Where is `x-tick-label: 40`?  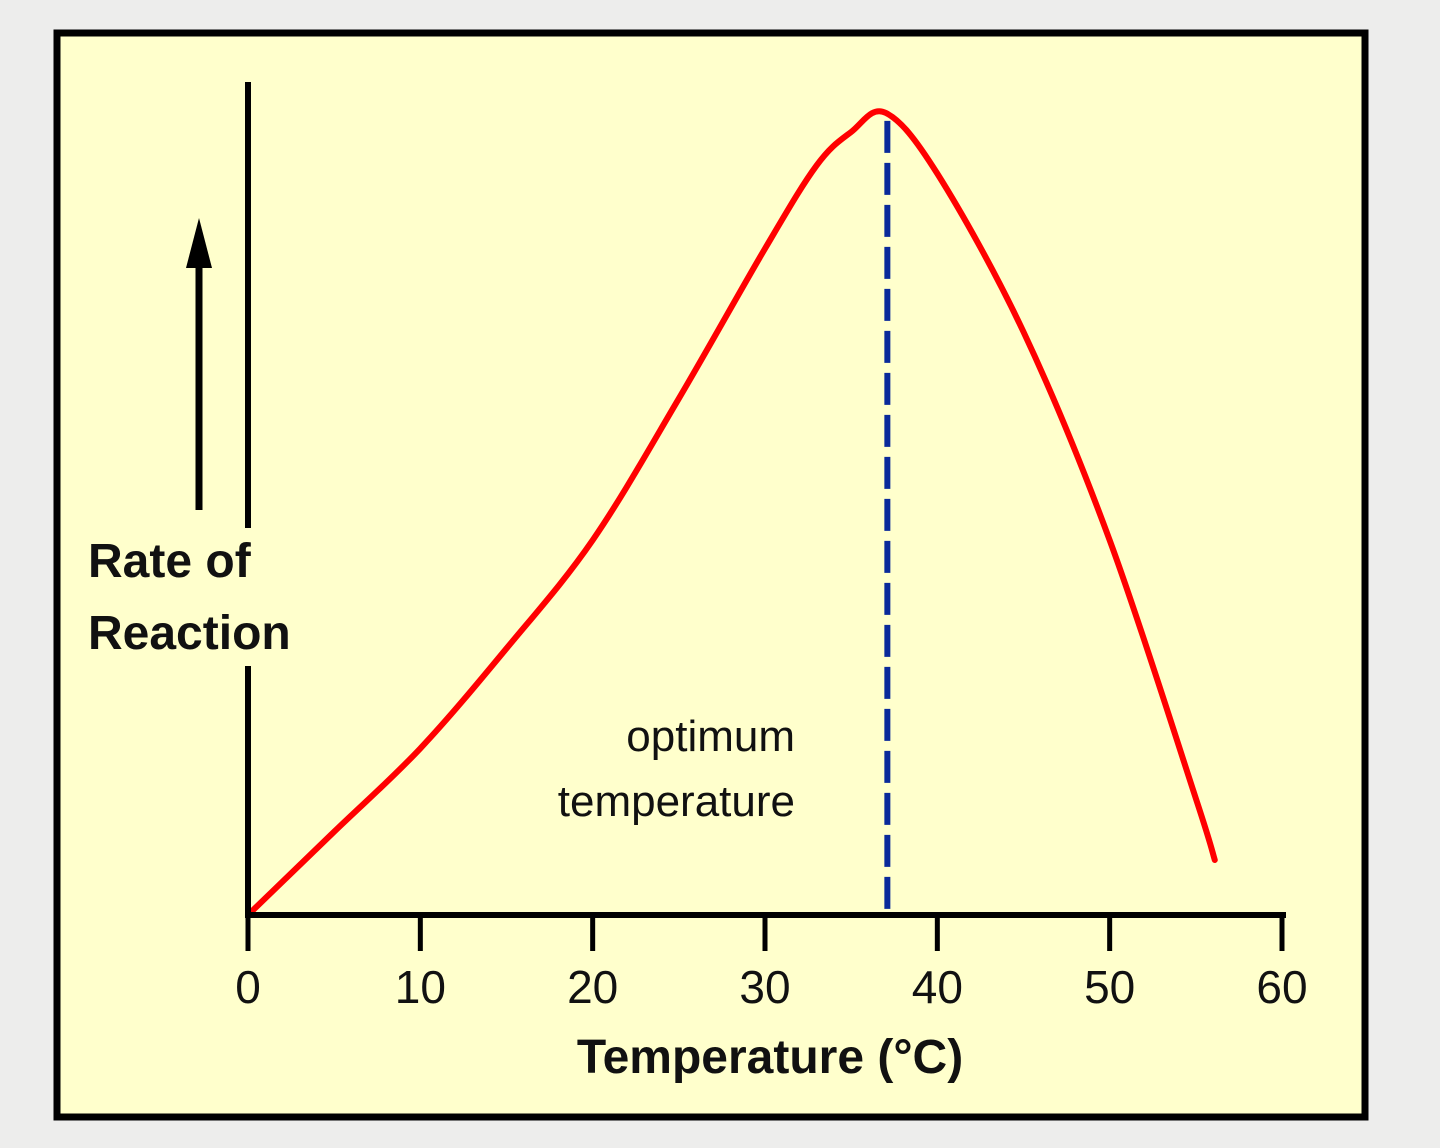
x-tick-label: 40 is located at coordinates (937, 987).